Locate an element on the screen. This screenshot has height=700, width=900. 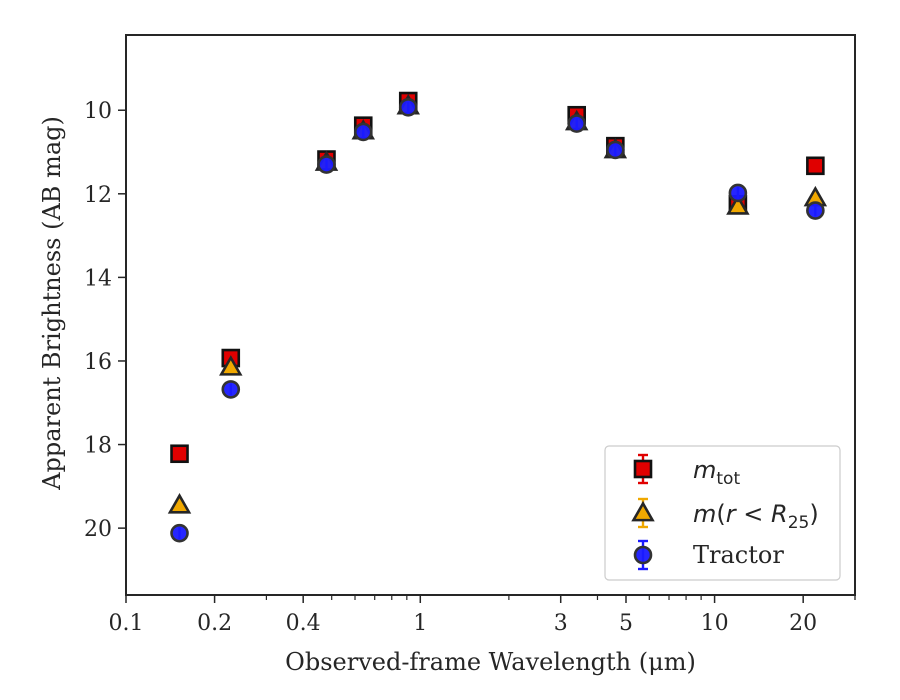
x-axis-label: Observed-frame Wavelength (μm) is located at coordinates (490, 662).